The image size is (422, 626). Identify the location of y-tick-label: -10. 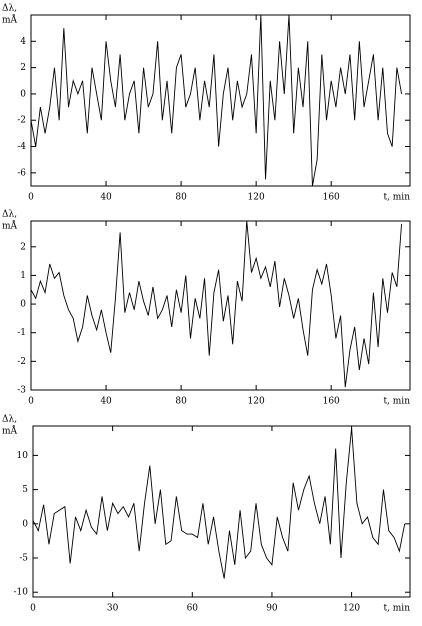
(21, 593).